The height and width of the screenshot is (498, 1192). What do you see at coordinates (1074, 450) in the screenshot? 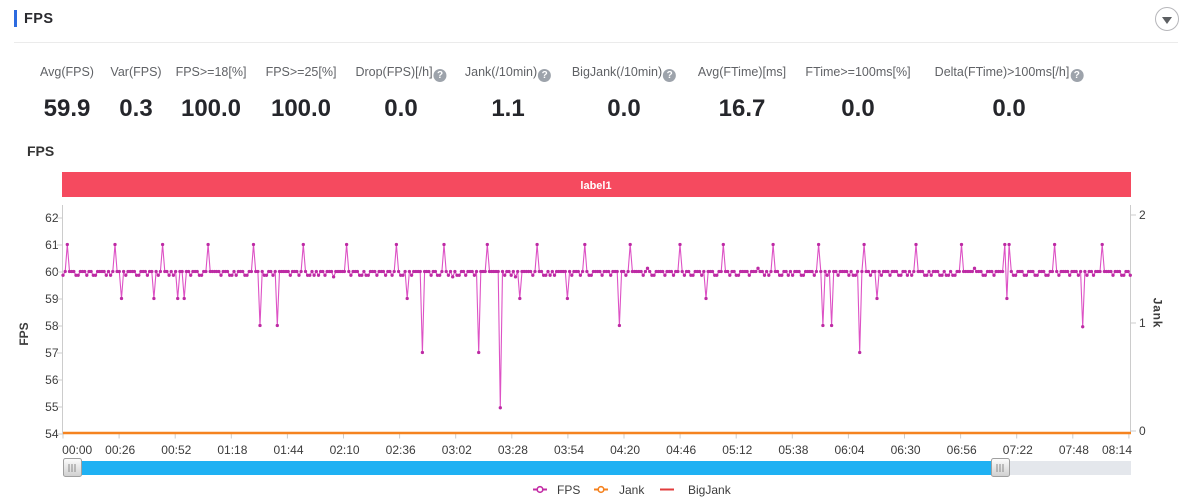
I see `svg-text: 07:48` at bounding box center [1074, 450].